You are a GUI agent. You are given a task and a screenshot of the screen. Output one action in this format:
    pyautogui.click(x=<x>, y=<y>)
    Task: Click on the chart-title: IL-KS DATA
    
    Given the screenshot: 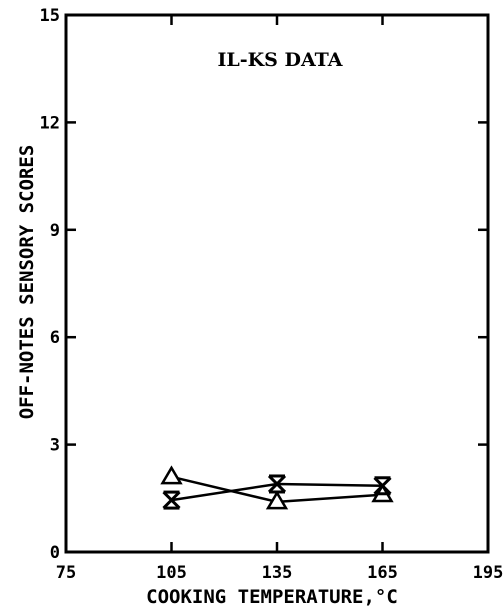 What is the action you would take?
    pyautogui.click(x=279, y=60)
    